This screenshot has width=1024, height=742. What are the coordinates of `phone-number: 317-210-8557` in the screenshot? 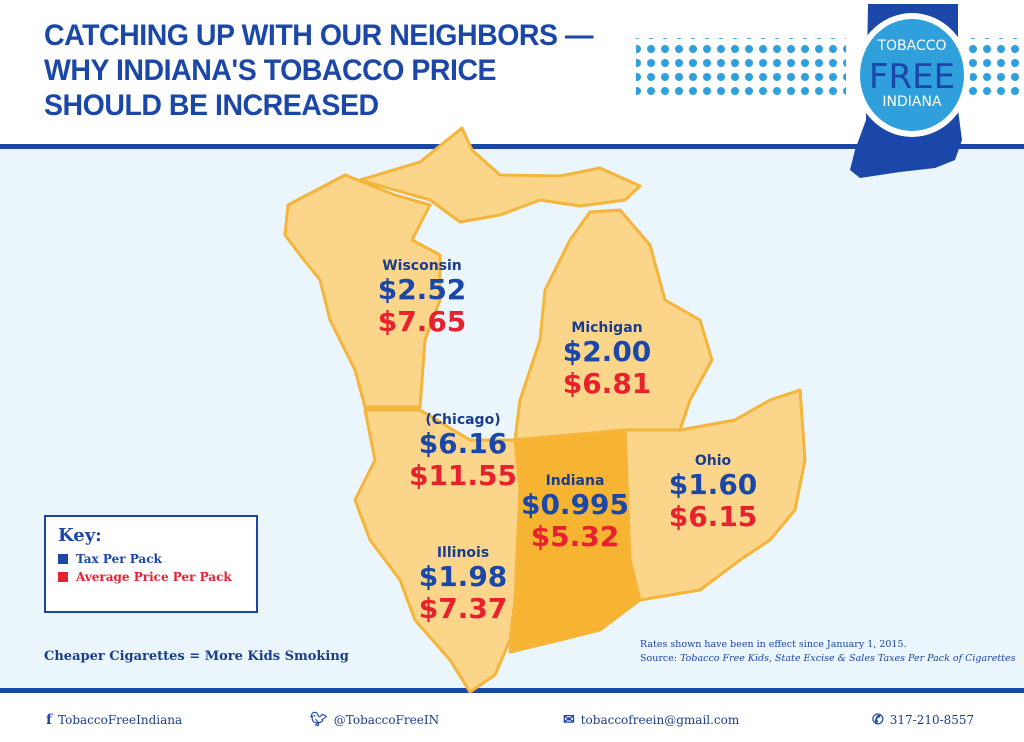 It's located at (932, 720).